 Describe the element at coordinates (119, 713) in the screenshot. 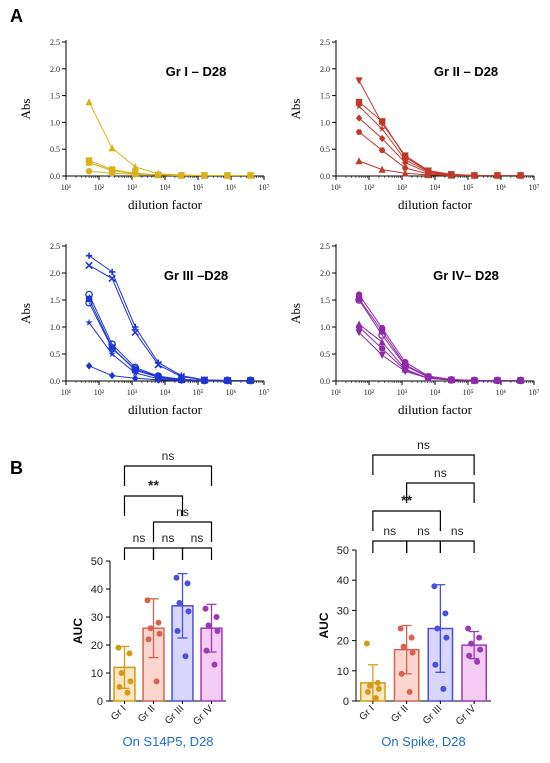

I see `x-tick-label: Gr I` at that location.